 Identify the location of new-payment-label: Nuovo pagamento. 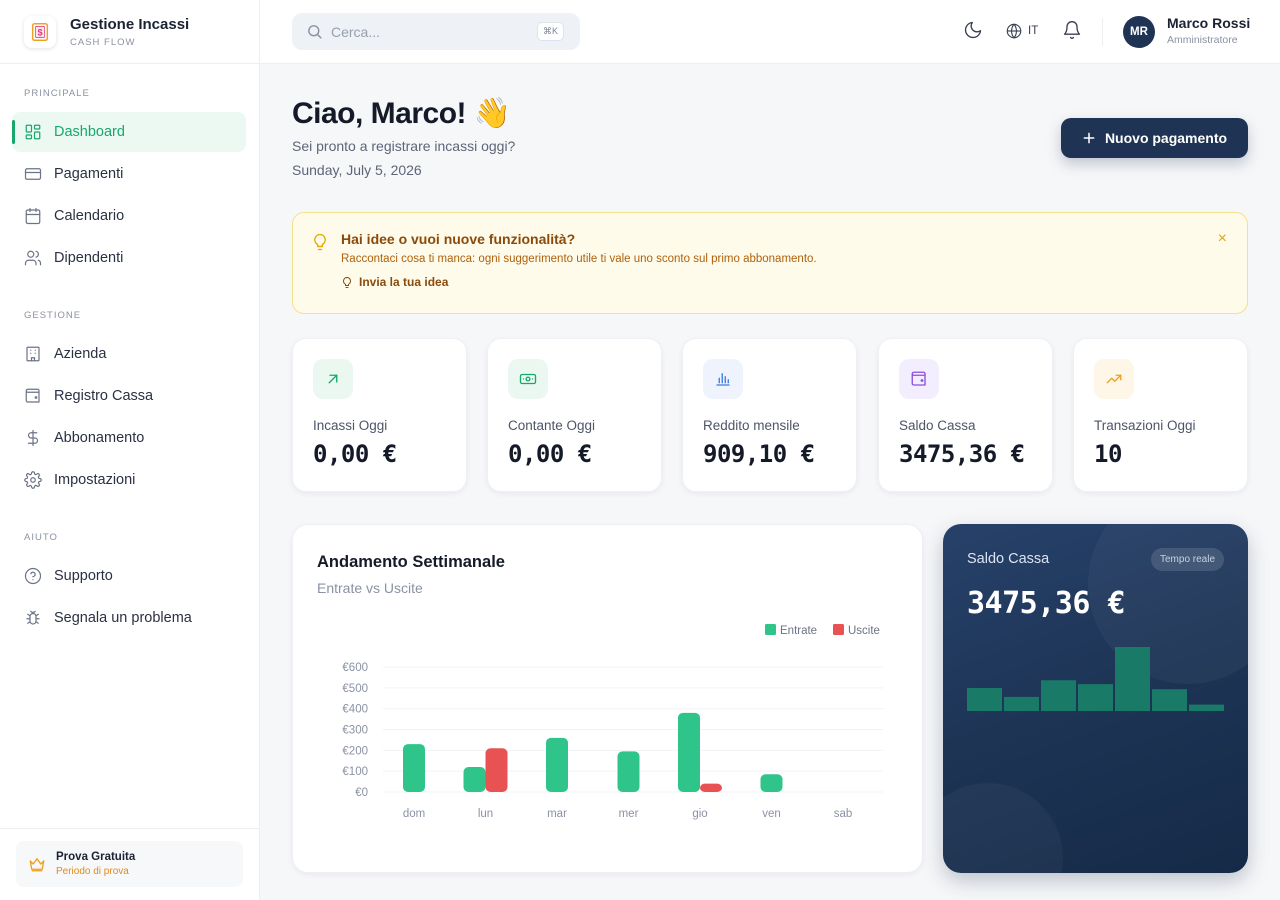
(1166, 138).